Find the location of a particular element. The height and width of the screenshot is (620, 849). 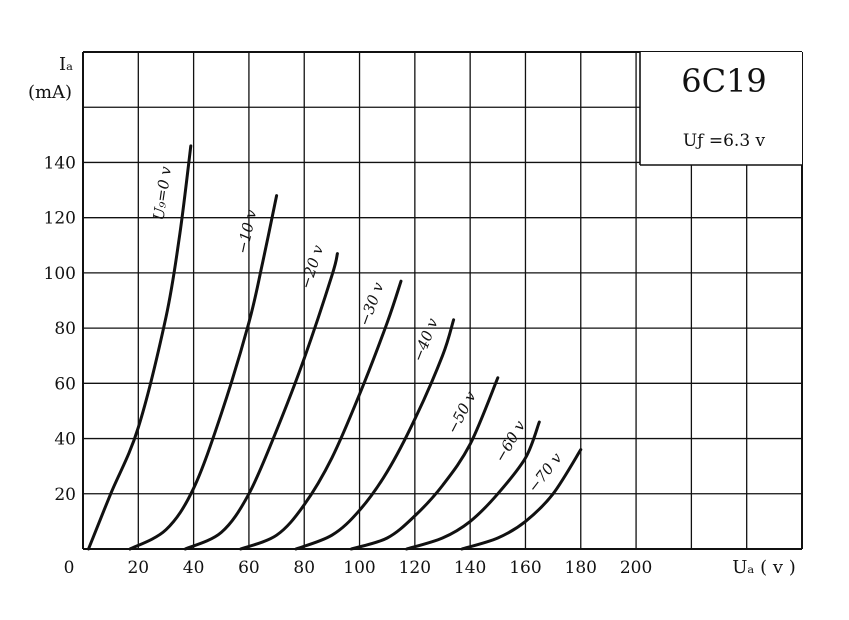

x-tick-label: 160 is located at coordinates (525, 568).